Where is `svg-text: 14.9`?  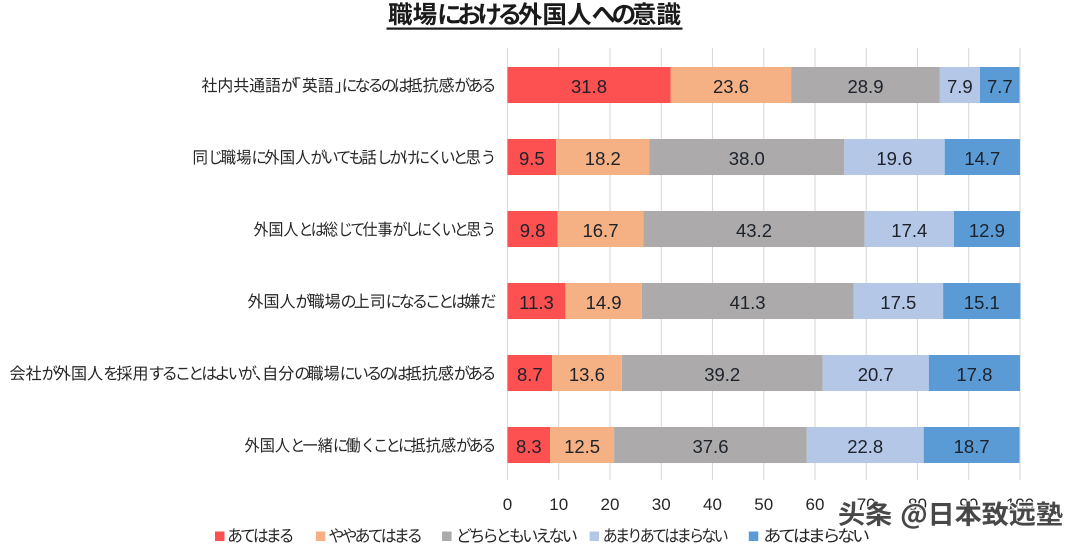
svg-text: 14.9 is located at coordinates (604, 302).